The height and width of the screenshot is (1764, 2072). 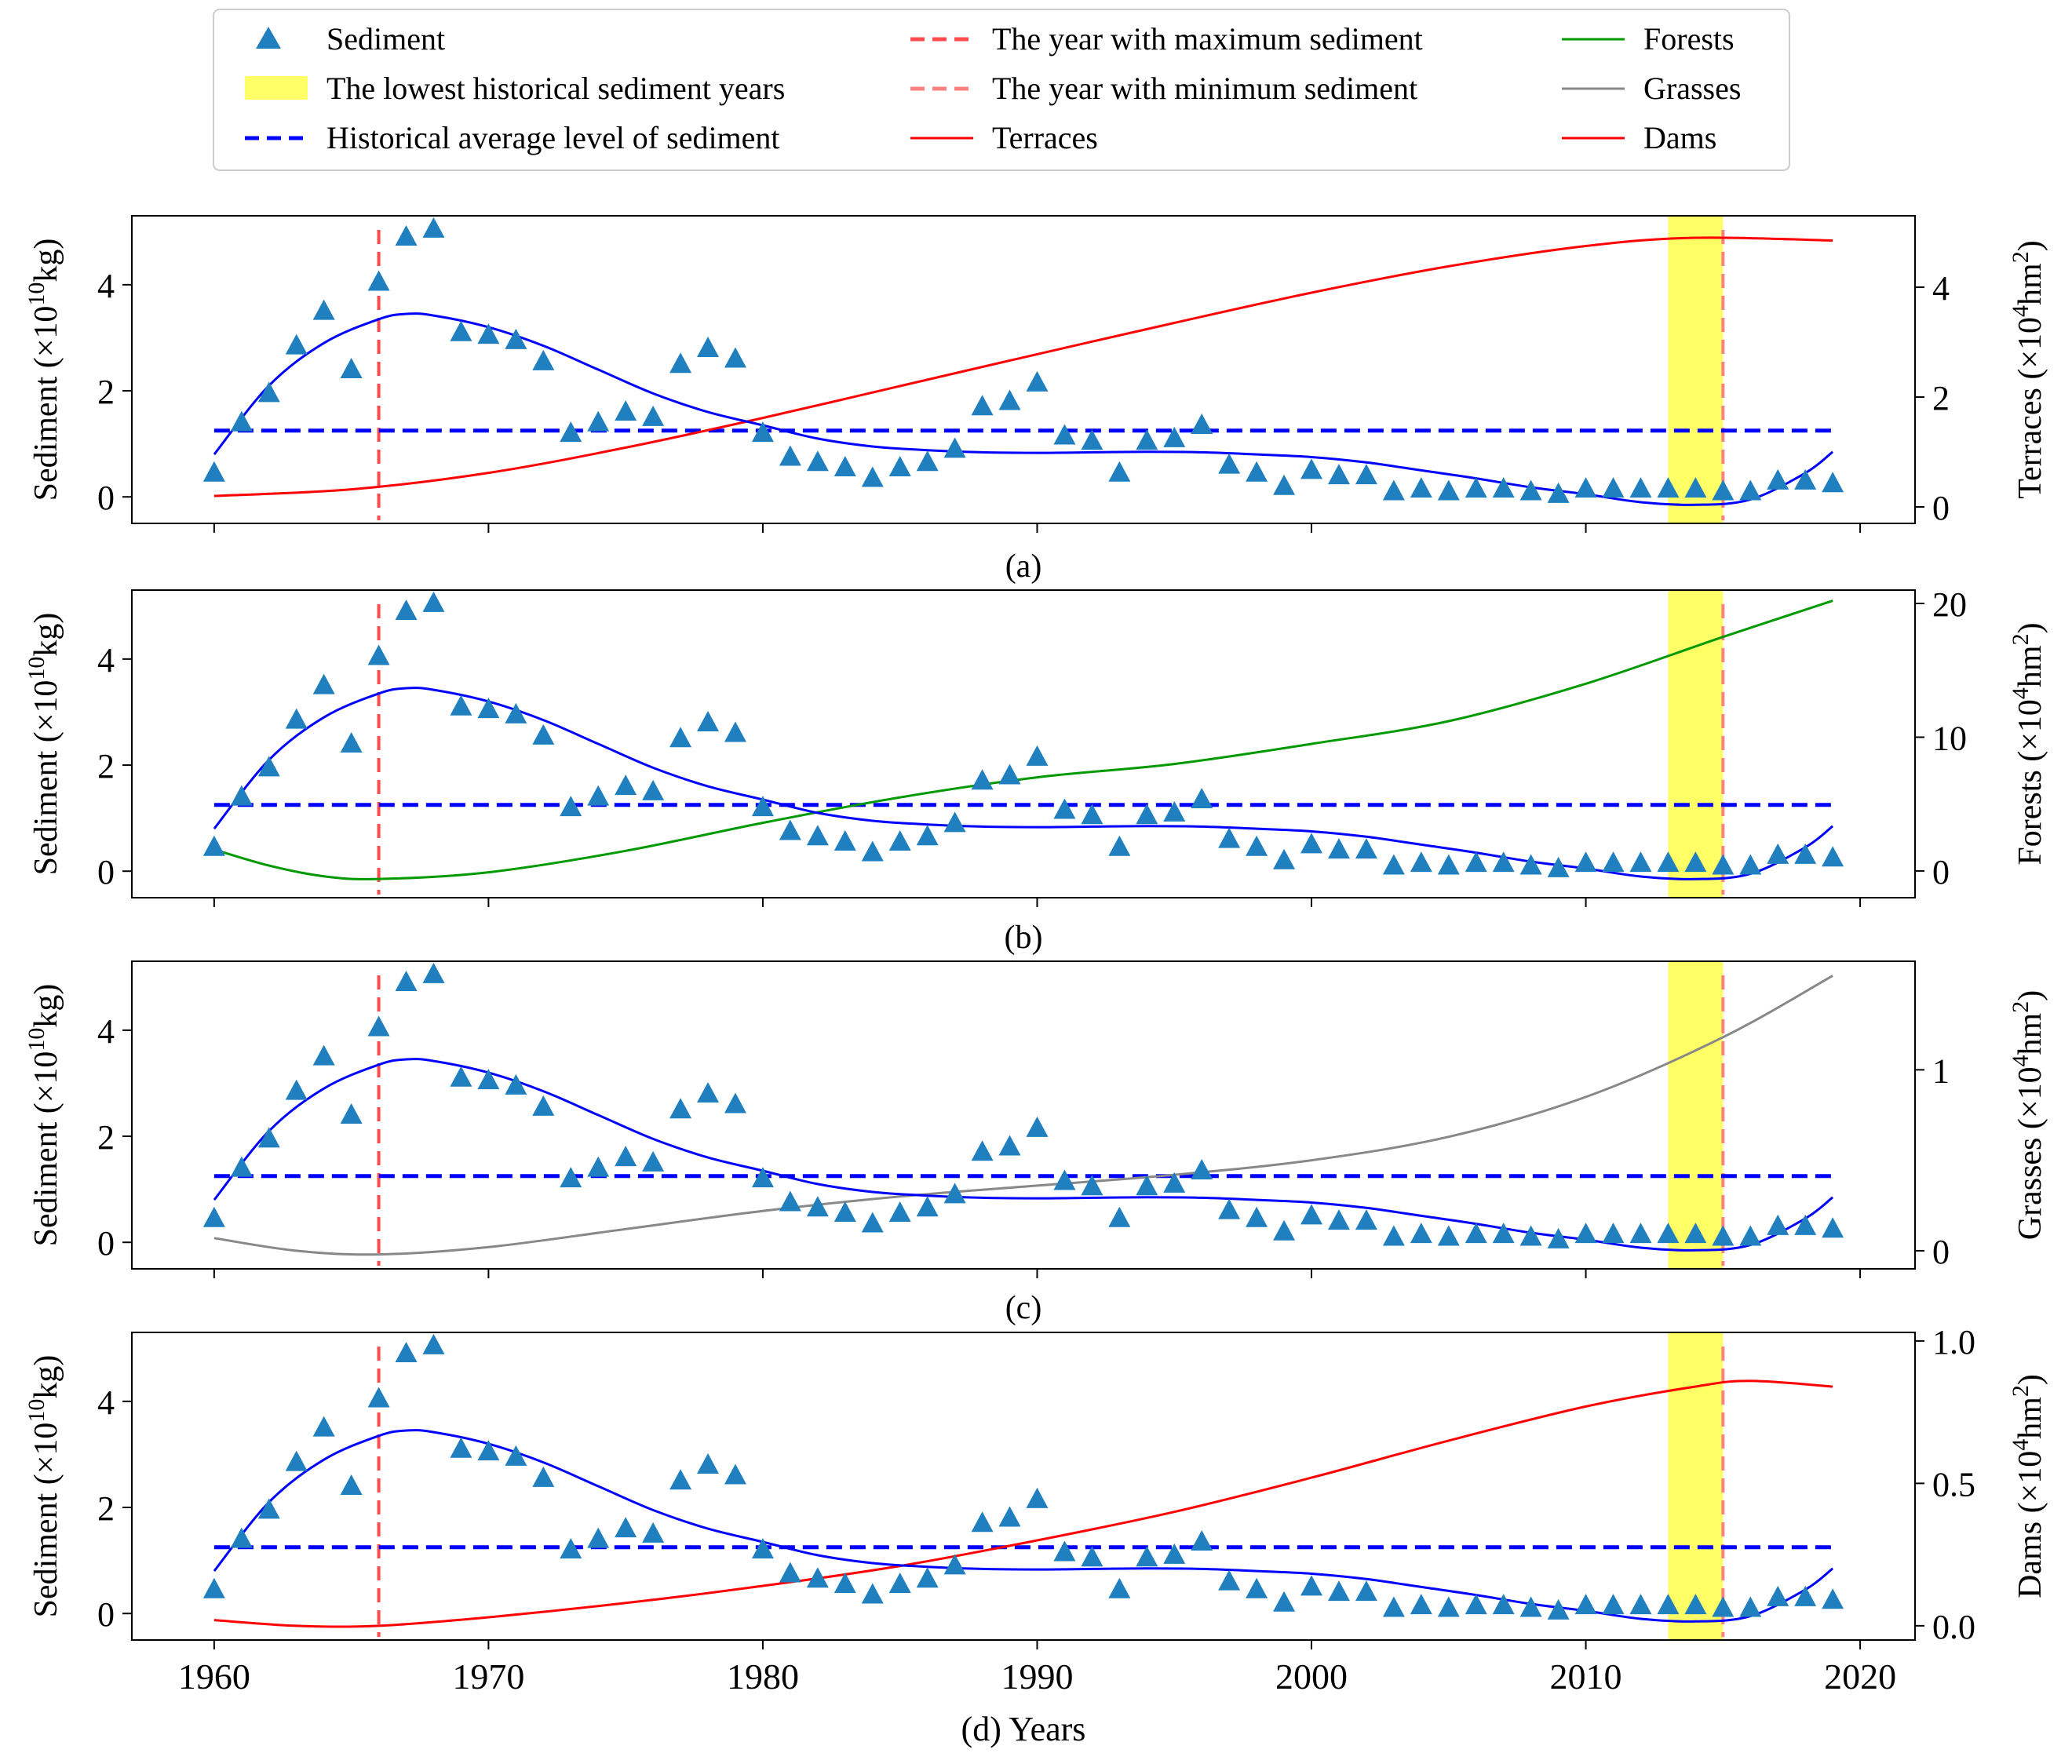 What do you see at coordinates (2030, 1153) in the screenshot?
I see `right-axis-label-text: Grasses (×10` at bounding box center [2030, 1153].